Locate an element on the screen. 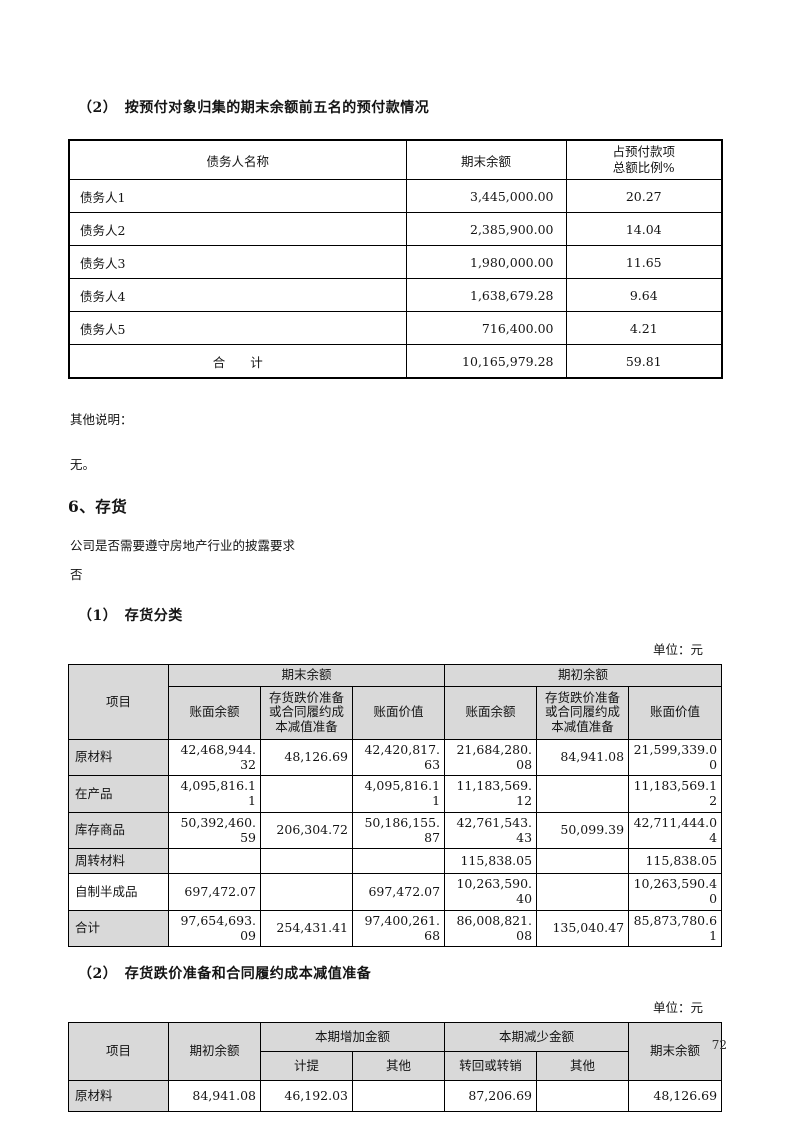  cell-value: 85,873,780.61 is located at coordinates (675, 928).